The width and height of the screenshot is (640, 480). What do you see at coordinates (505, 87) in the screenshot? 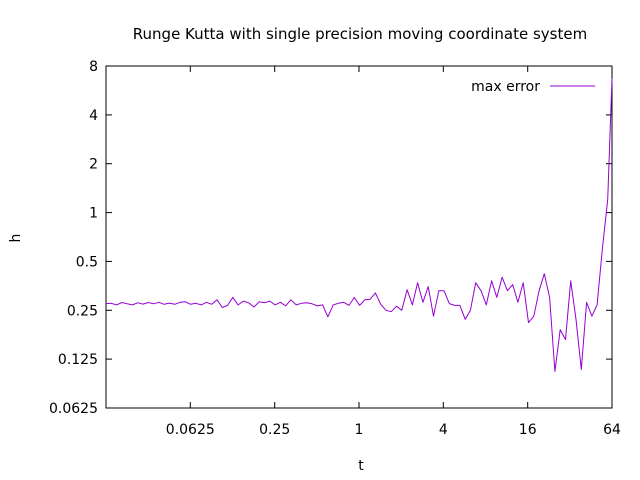
I see `legend-label-max-error: max error` at bounding box center [505, 87].